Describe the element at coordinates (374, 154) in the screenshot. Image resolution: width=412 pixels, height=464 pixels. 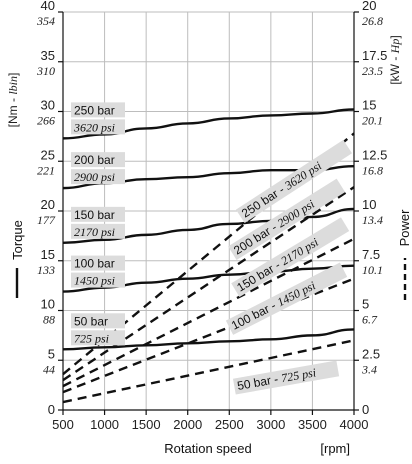
I see `right-tick-label: 12.5` at that location.